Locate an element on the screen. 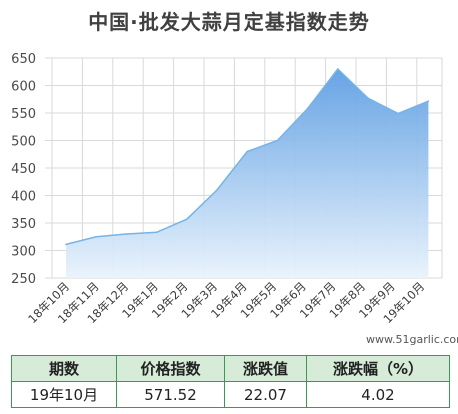  cell-change-value: 22.07 is located at coordinates (265, 394).